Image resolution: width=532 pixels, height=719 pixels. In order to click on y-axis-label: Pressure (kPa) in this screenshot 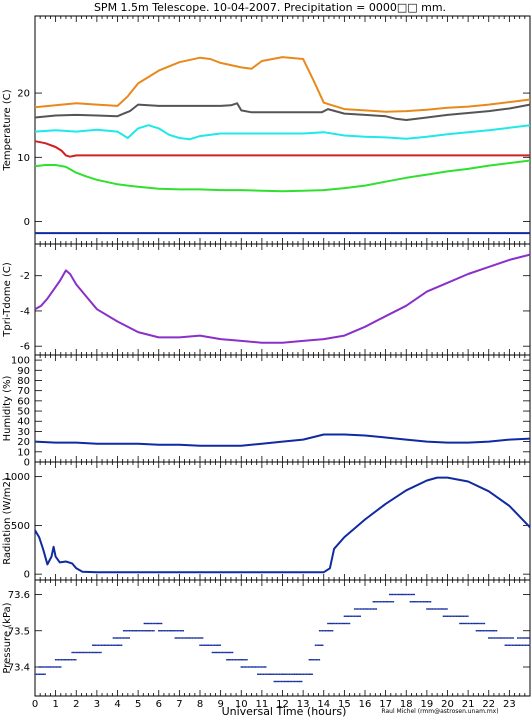, I will do `click(7, 637)`.